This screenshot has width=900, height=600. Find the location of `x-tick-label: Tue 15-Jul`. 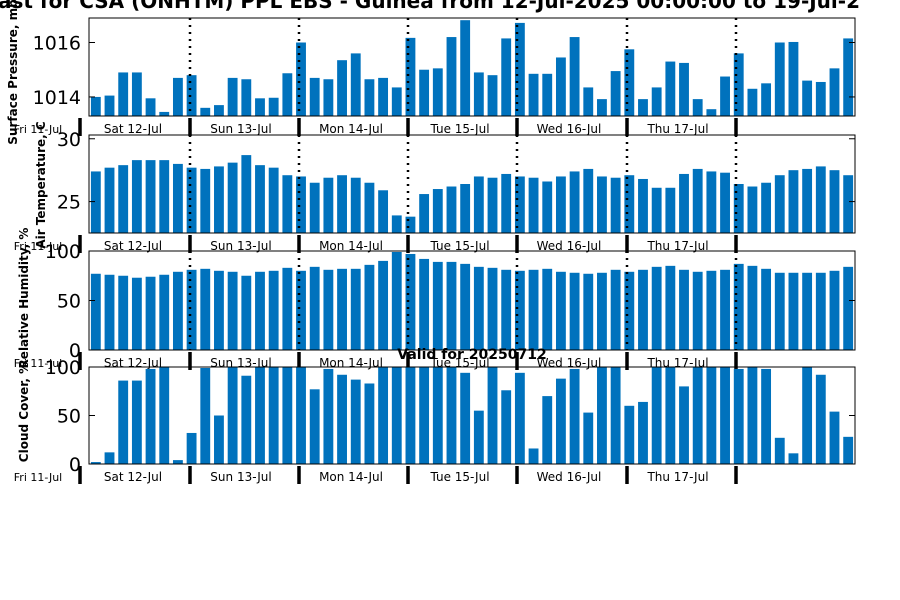

x-tick-label: Tue 15-Jul is located at coordinates (459, 477).